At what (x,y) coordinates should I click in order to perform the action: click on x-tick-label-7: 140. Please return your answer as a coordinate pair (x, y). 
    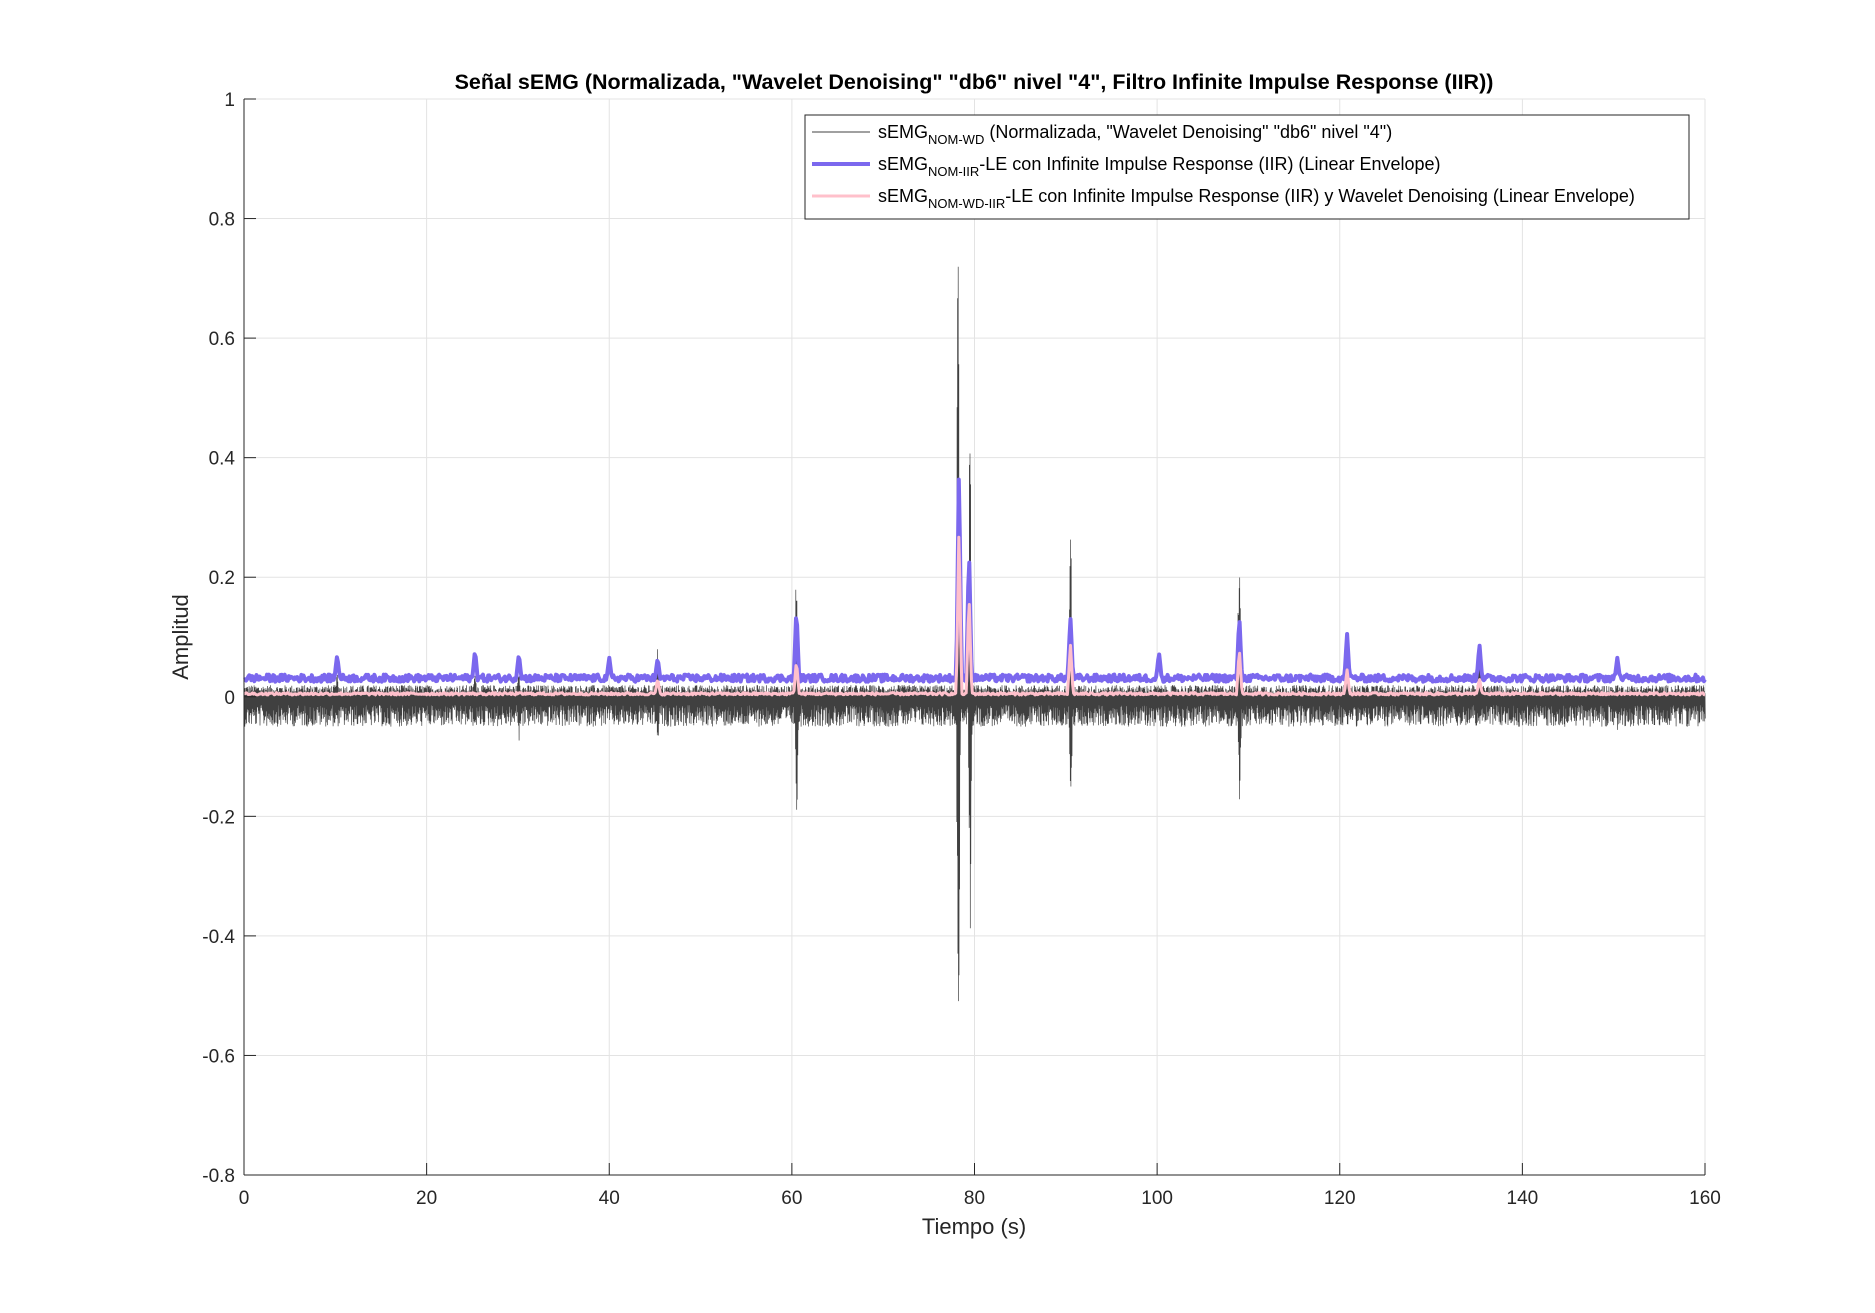
    Looking at the image, I should click on (1523, 1198).